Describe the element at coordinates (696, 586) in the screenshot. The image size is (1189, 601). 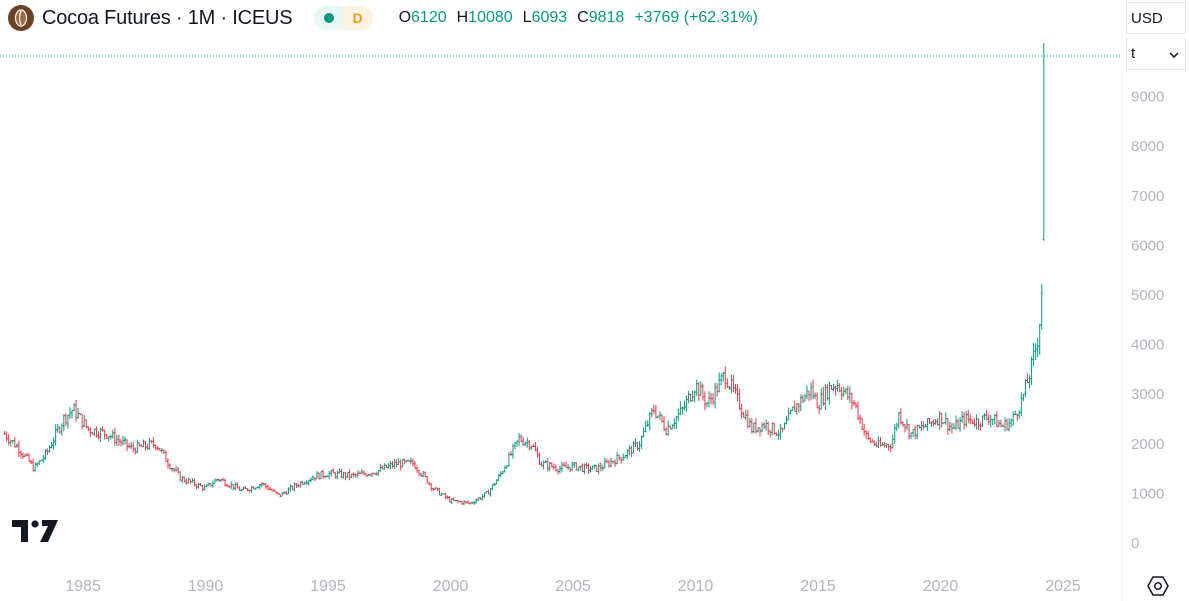
I see `x-tick-label: 2010` at that location.